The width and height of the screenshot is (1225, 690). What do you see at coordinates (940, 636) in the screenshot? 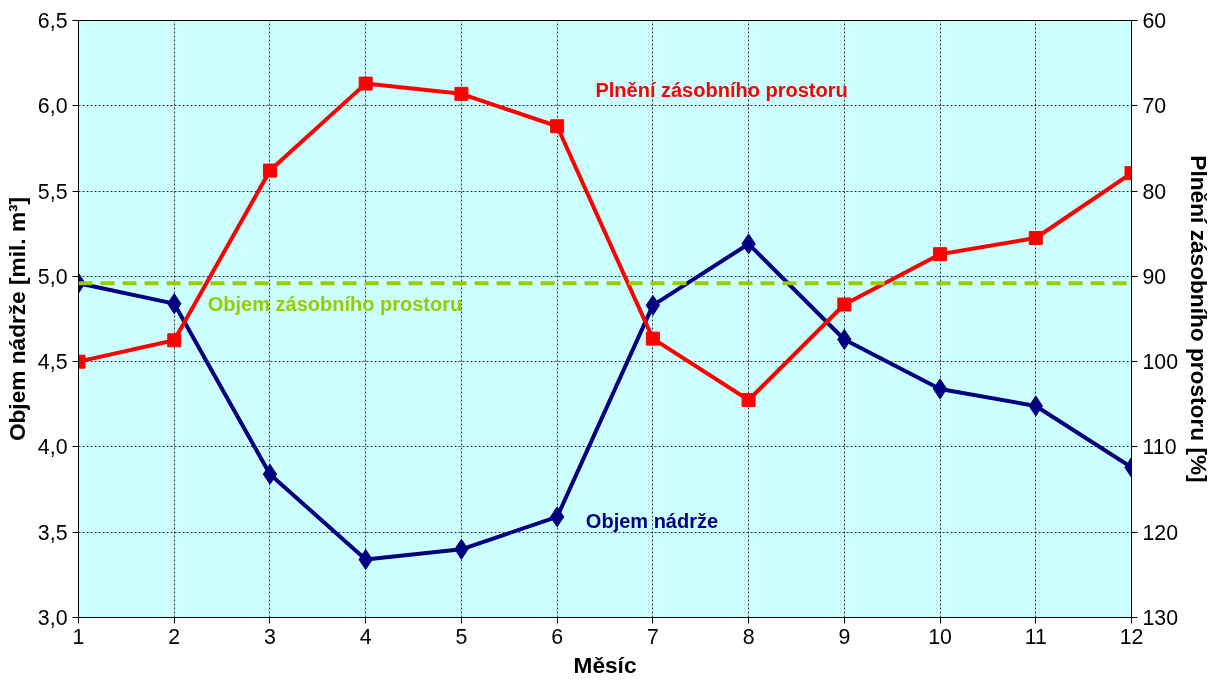
I see `x-tick-label: 10` at bounding box center [940, 636].